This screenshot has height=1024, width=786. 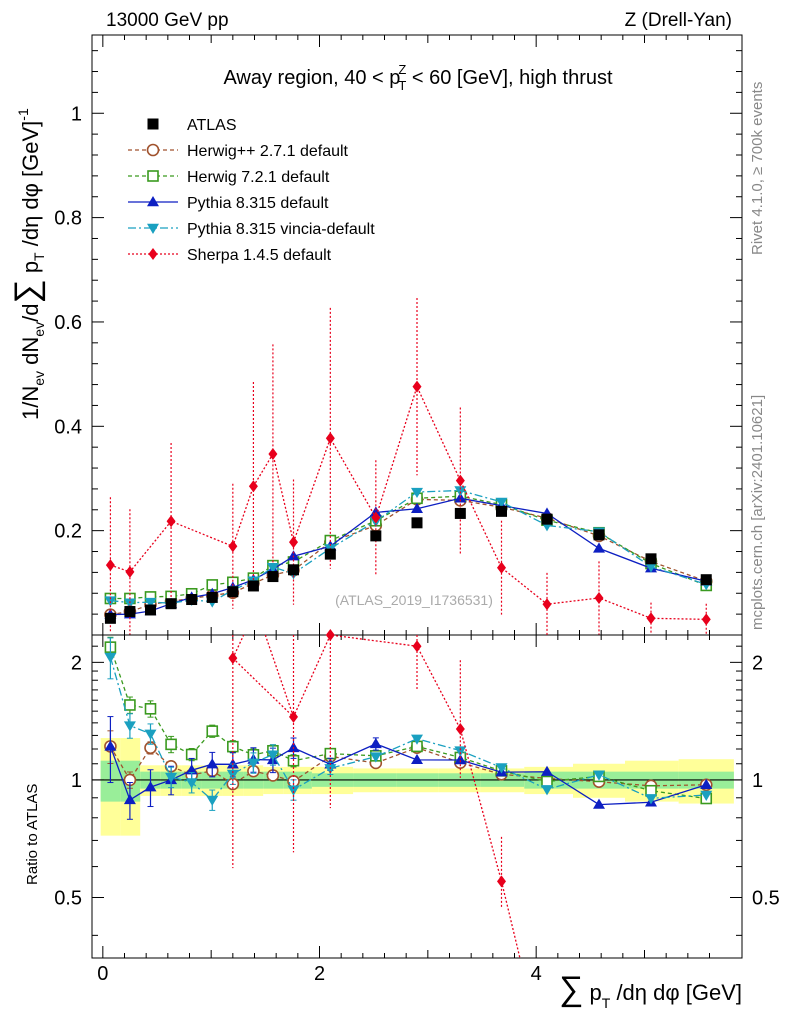 What do you see at coordinates (258, 203) in the screenshot?
I see `legend-label: Pythia 8.315 default` at bounding box center [258, 203].